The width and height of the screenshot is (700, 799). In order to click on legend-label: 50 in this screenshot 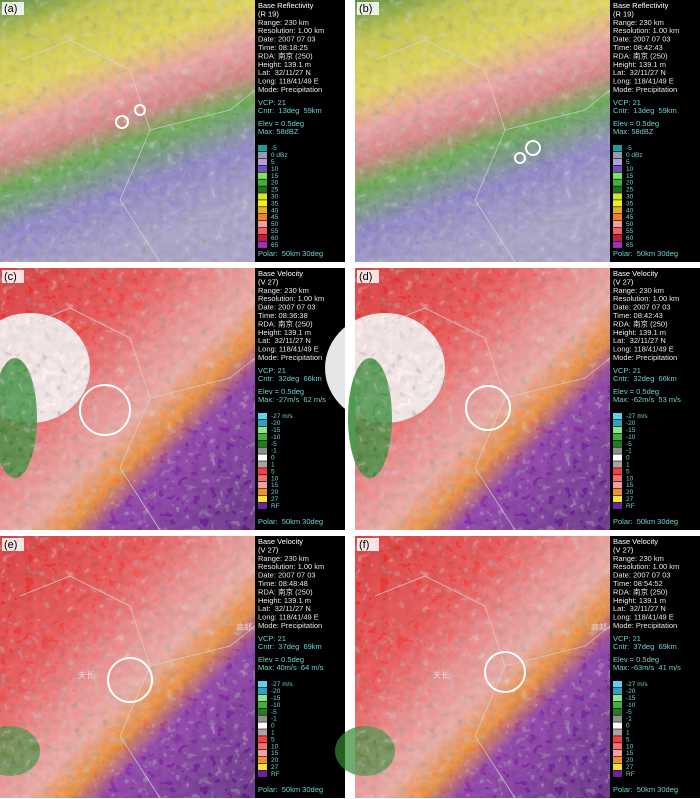, I will do `click(275, 224)`.